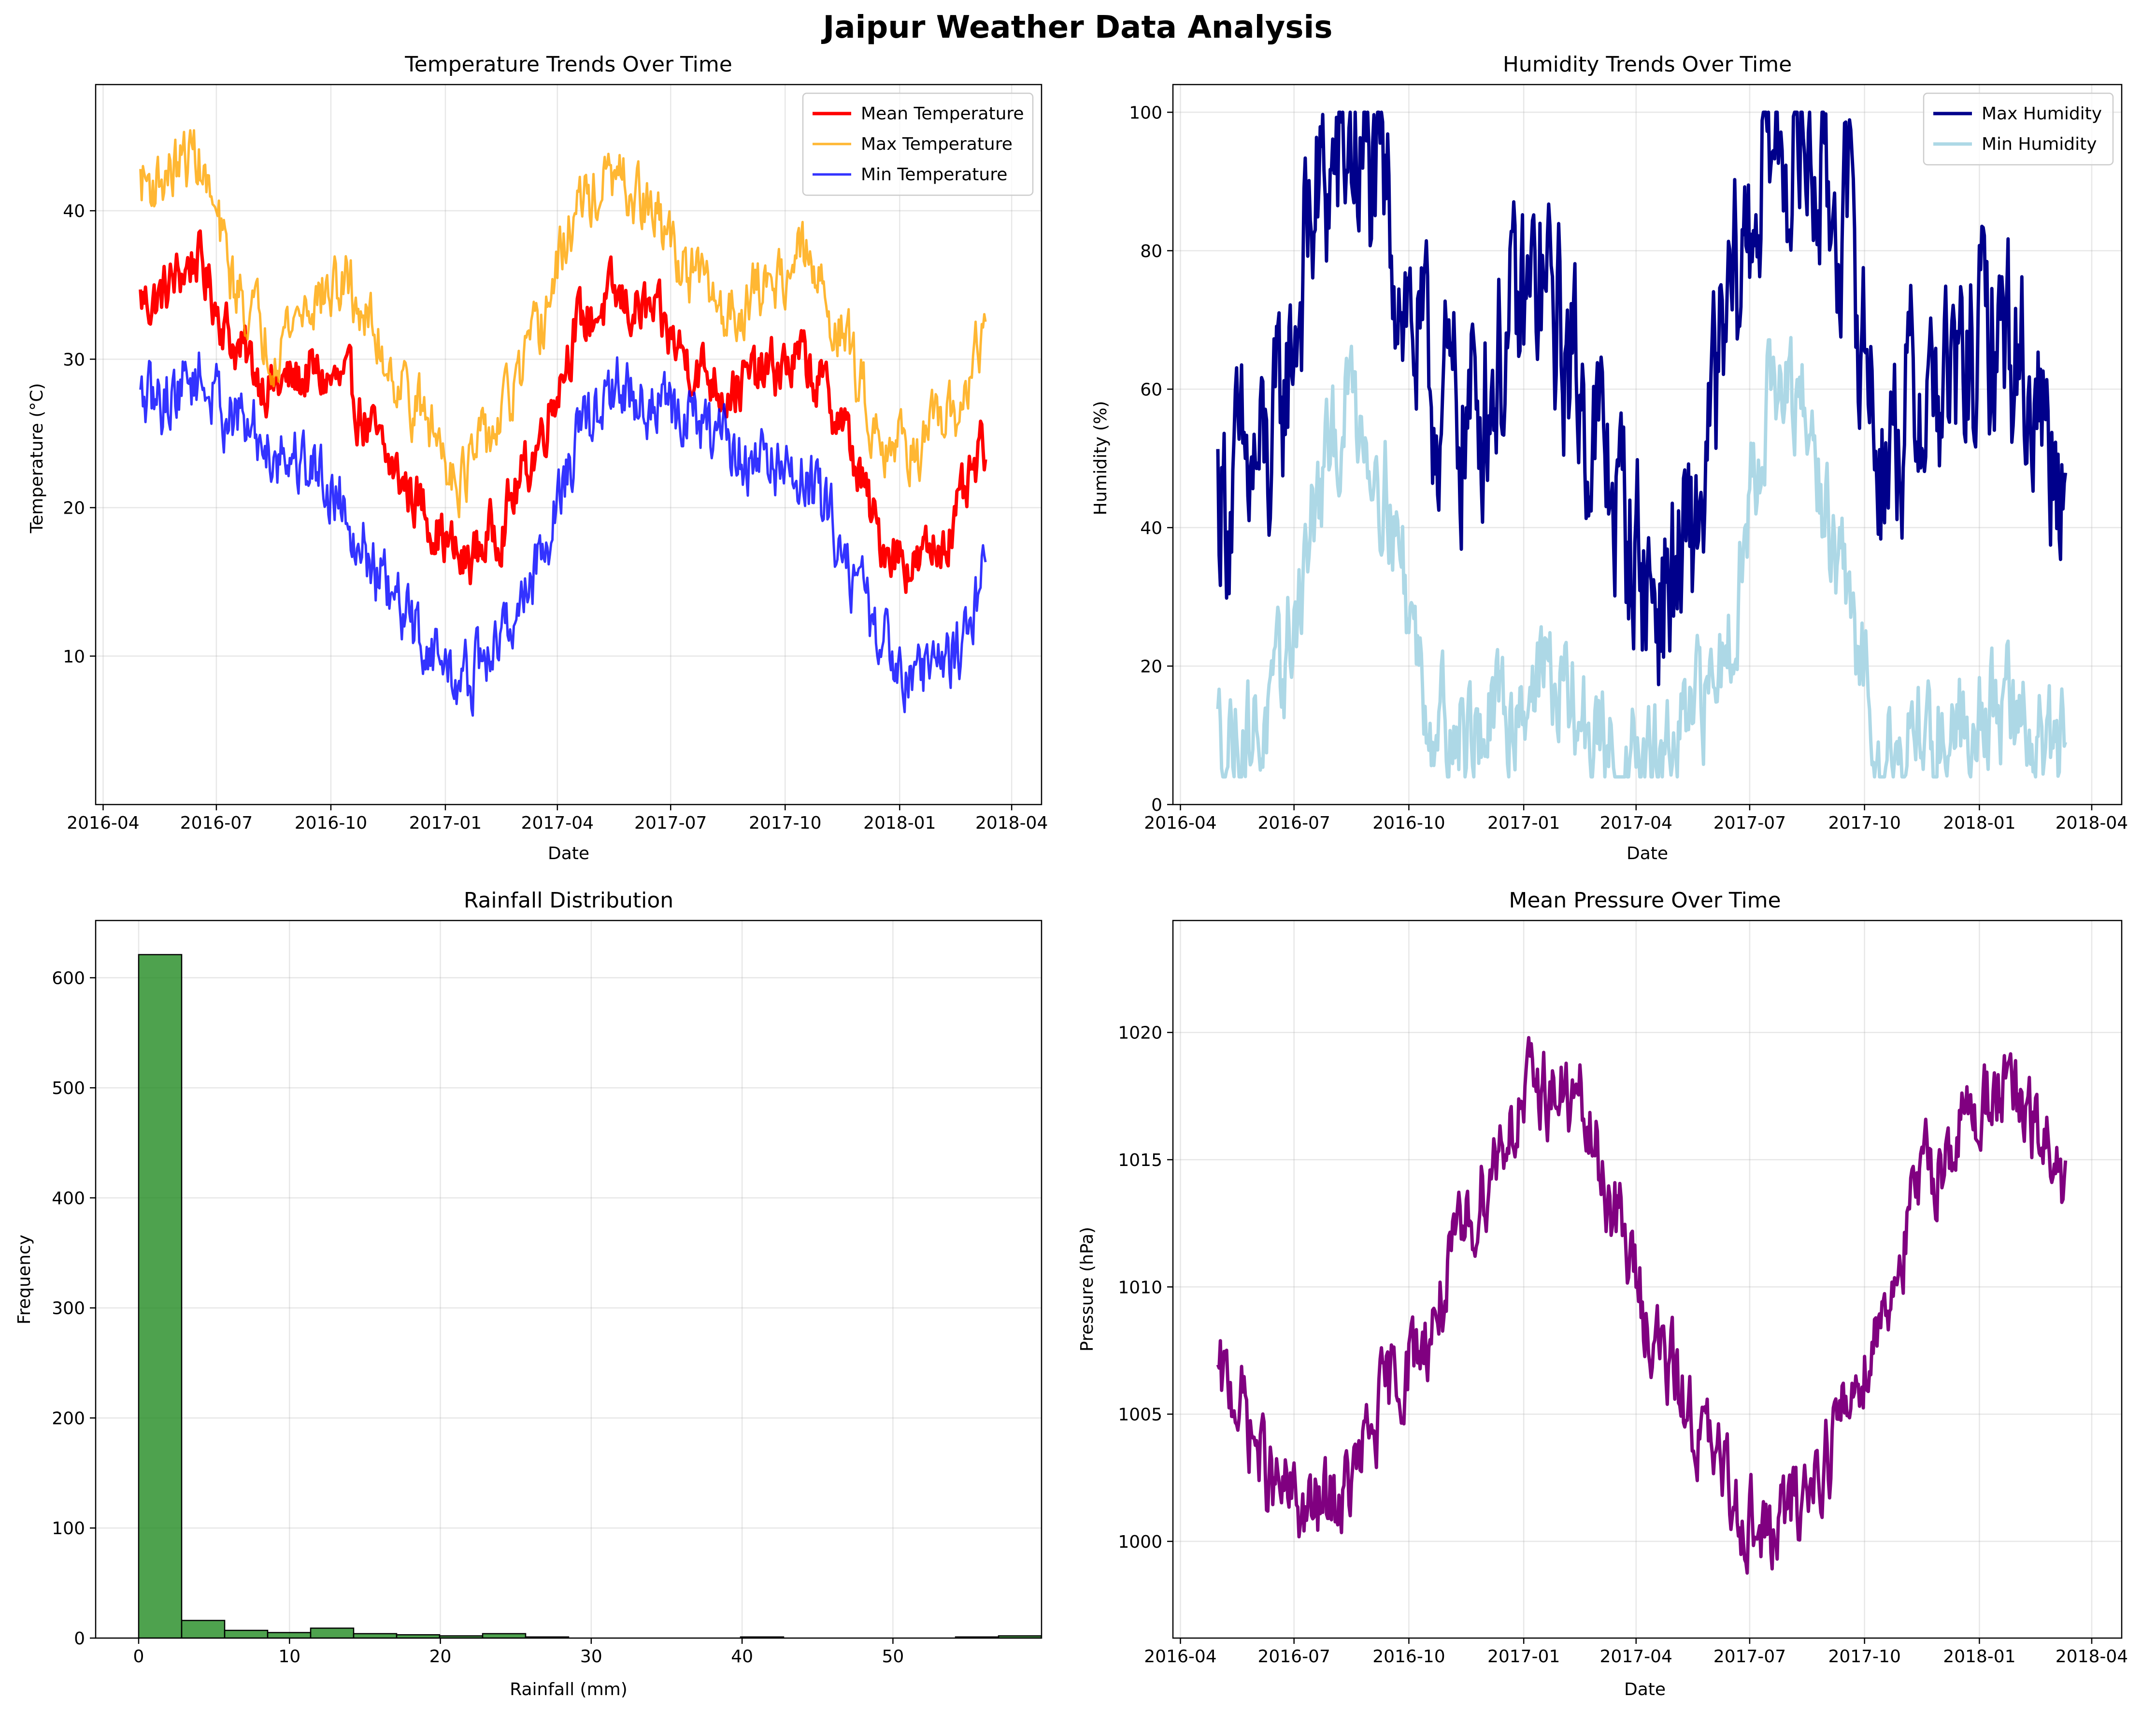 The image size is (2156, 1712). What do you see at coordinates (1151, 252) in the screenshot?
I see `y-tick-label: 80` at bounding box center [1151, 252].